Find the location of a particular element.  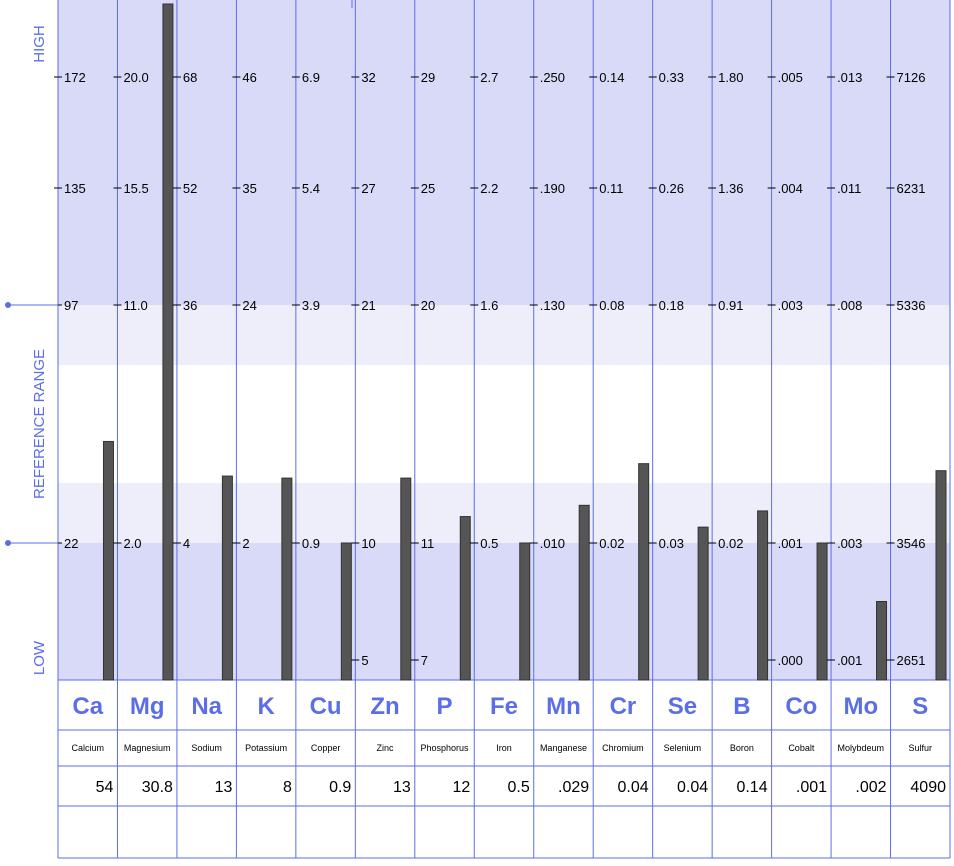

tick-label-b-ref_low: 0.02 is located at coordinates (730, 543).